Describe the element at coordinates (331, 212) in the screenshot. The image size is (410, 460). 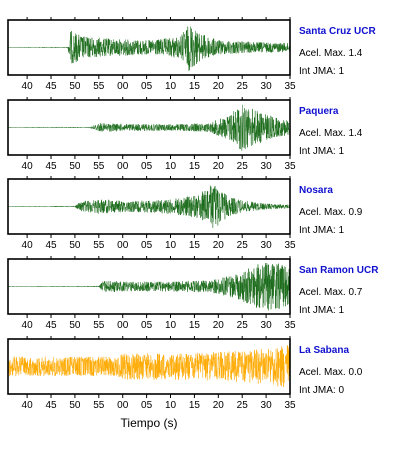
I see `max-accel-label: Acel. Max. 0.9` at that location.